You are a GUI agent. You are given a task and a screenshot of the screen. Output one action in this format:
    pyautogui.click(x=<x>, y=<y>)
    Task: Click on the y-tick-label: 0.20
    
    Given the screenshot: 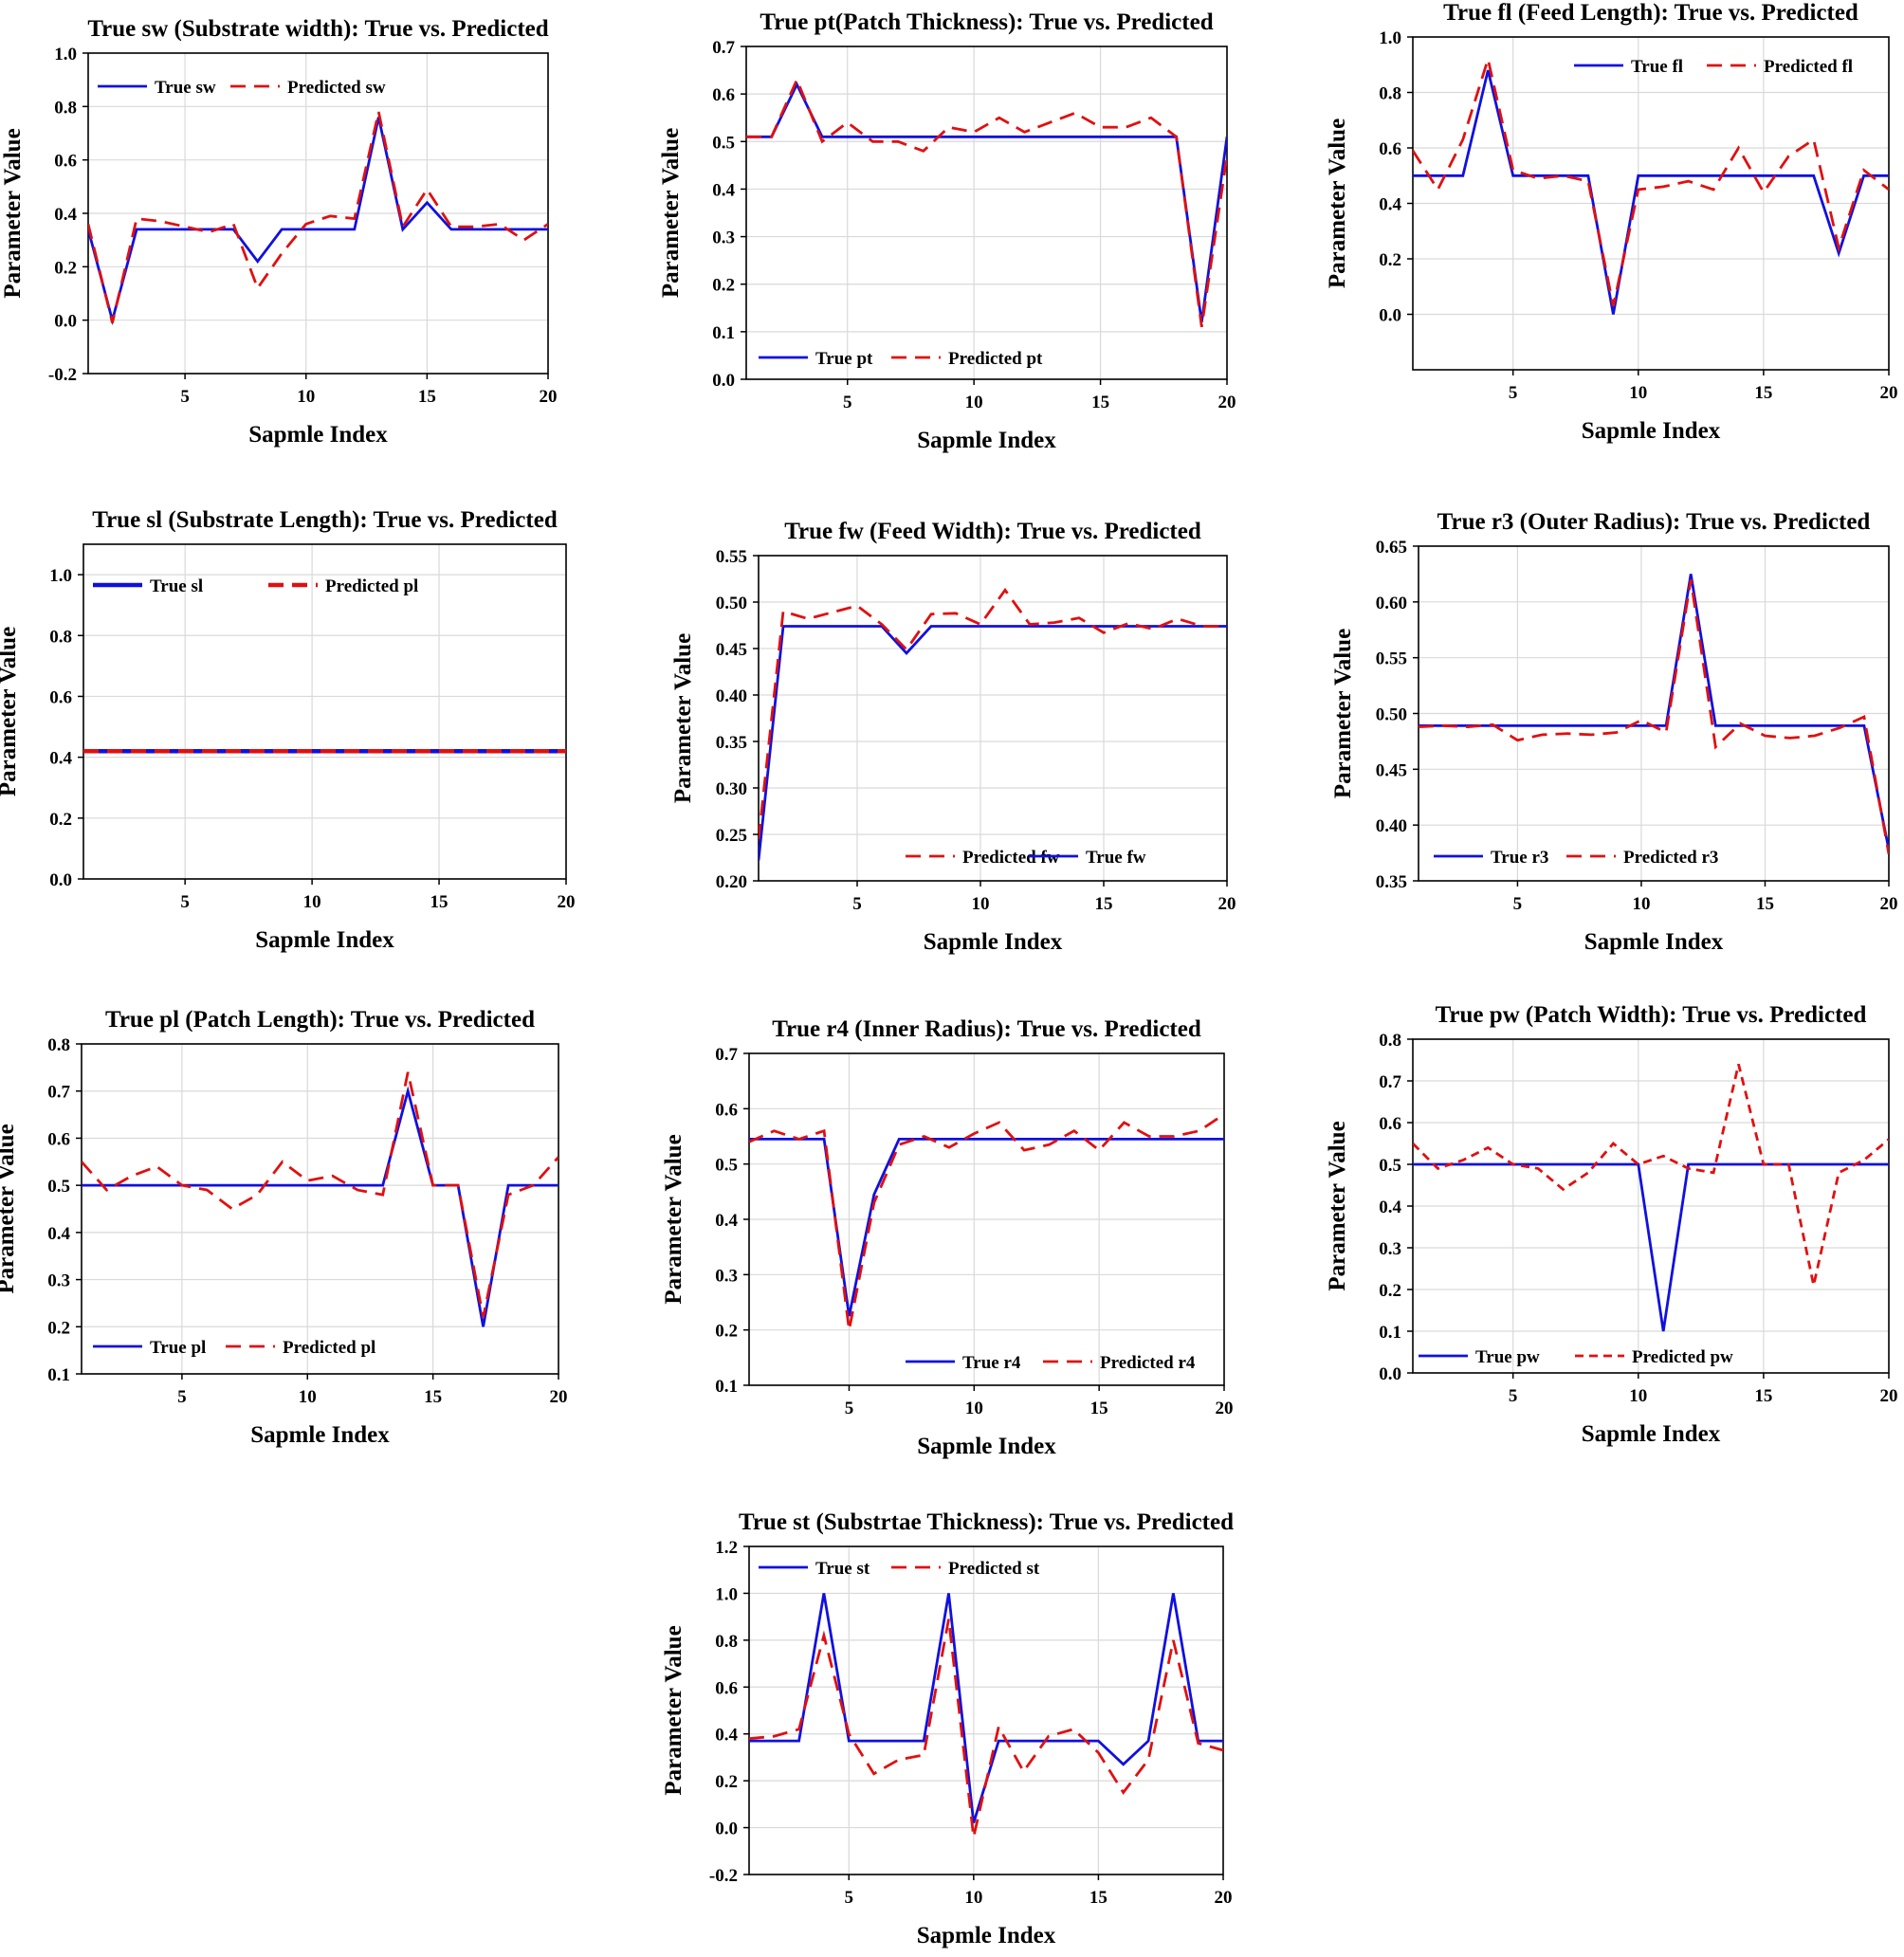 What is the action you would take?
    pyautogui.click(x=732, y=882)
    